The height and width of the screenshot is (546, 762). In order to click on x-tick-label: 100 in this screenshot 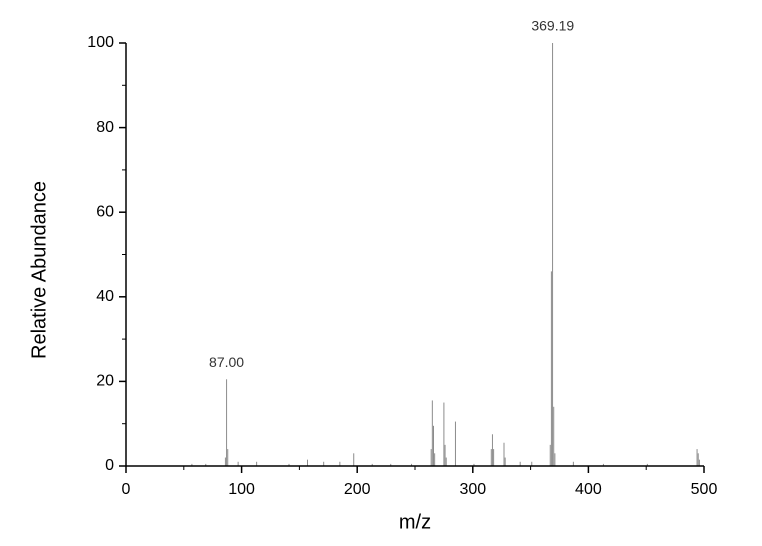, I will do `click(241, 489)`.